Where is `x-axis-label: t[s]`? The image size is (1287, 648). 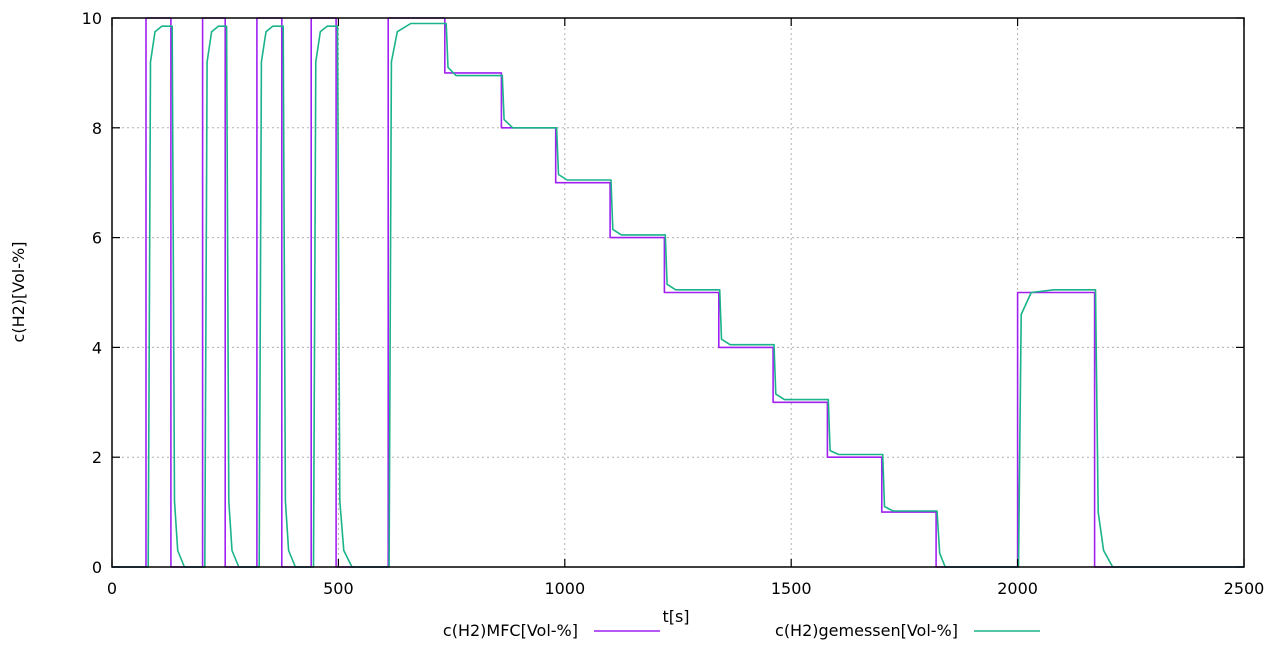 x-axis-label: t[s] is located at coordinates (675, 616).